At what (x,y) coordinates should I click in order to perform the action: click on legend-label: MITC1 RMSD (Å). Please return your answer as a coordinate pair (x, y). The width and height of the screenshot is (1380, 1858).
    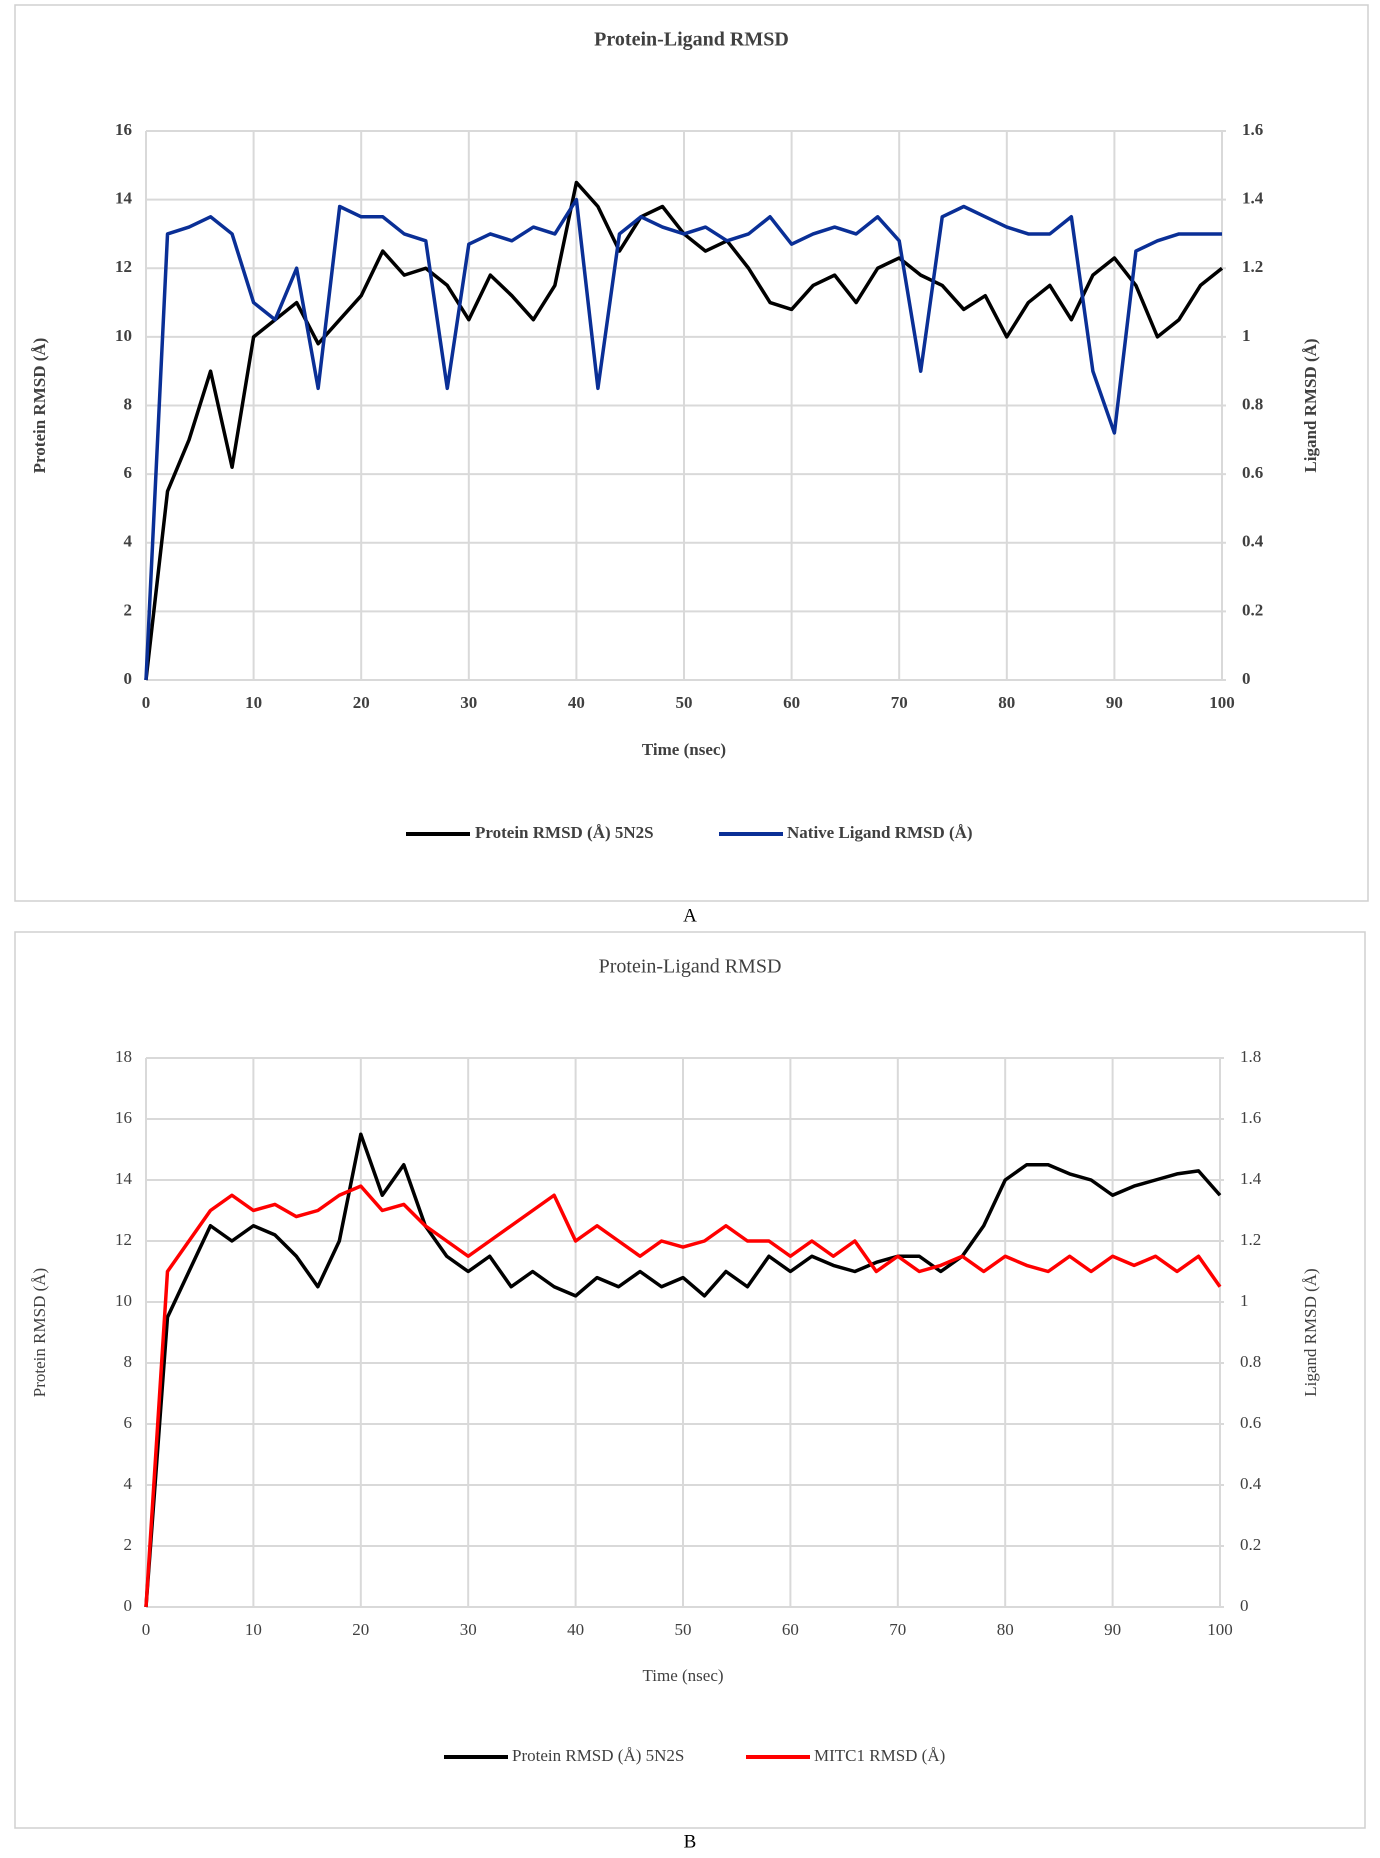
    Looking at the image, I should click on (879, 1755).